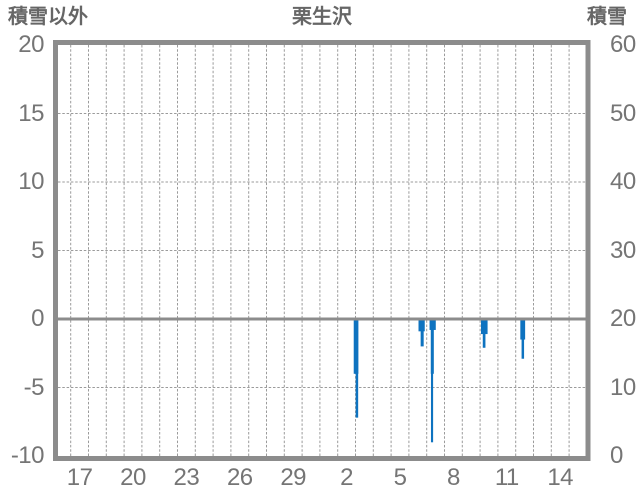 The image size is (636, 501). What do you see at coordinates (133, 477) in the screenshot?
I see `x-axis-tick-label: 20` at bounding box center [133, 477].